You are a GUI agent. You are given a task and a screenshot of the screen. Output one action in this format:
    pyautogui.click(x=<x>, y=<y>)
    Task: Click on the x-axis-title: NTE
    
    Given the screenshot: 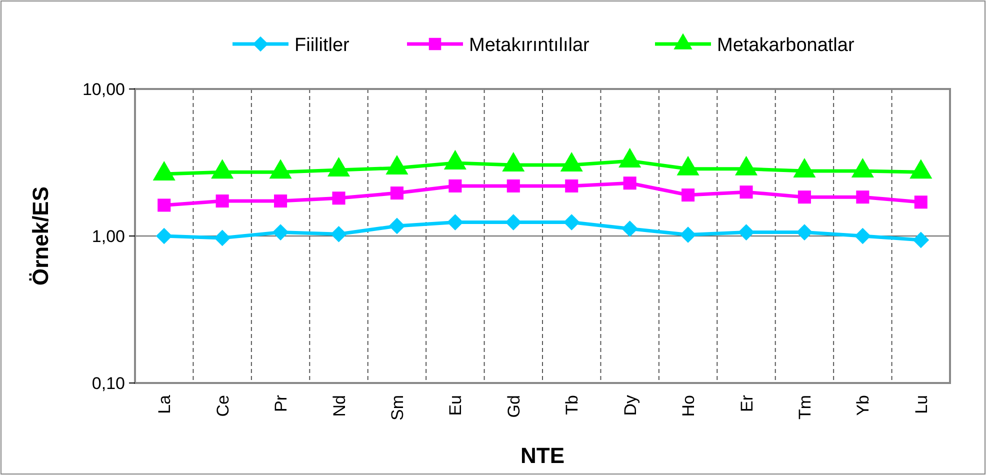 What is the action you would take?
    pyautogui.click(x=542, y=455)
    